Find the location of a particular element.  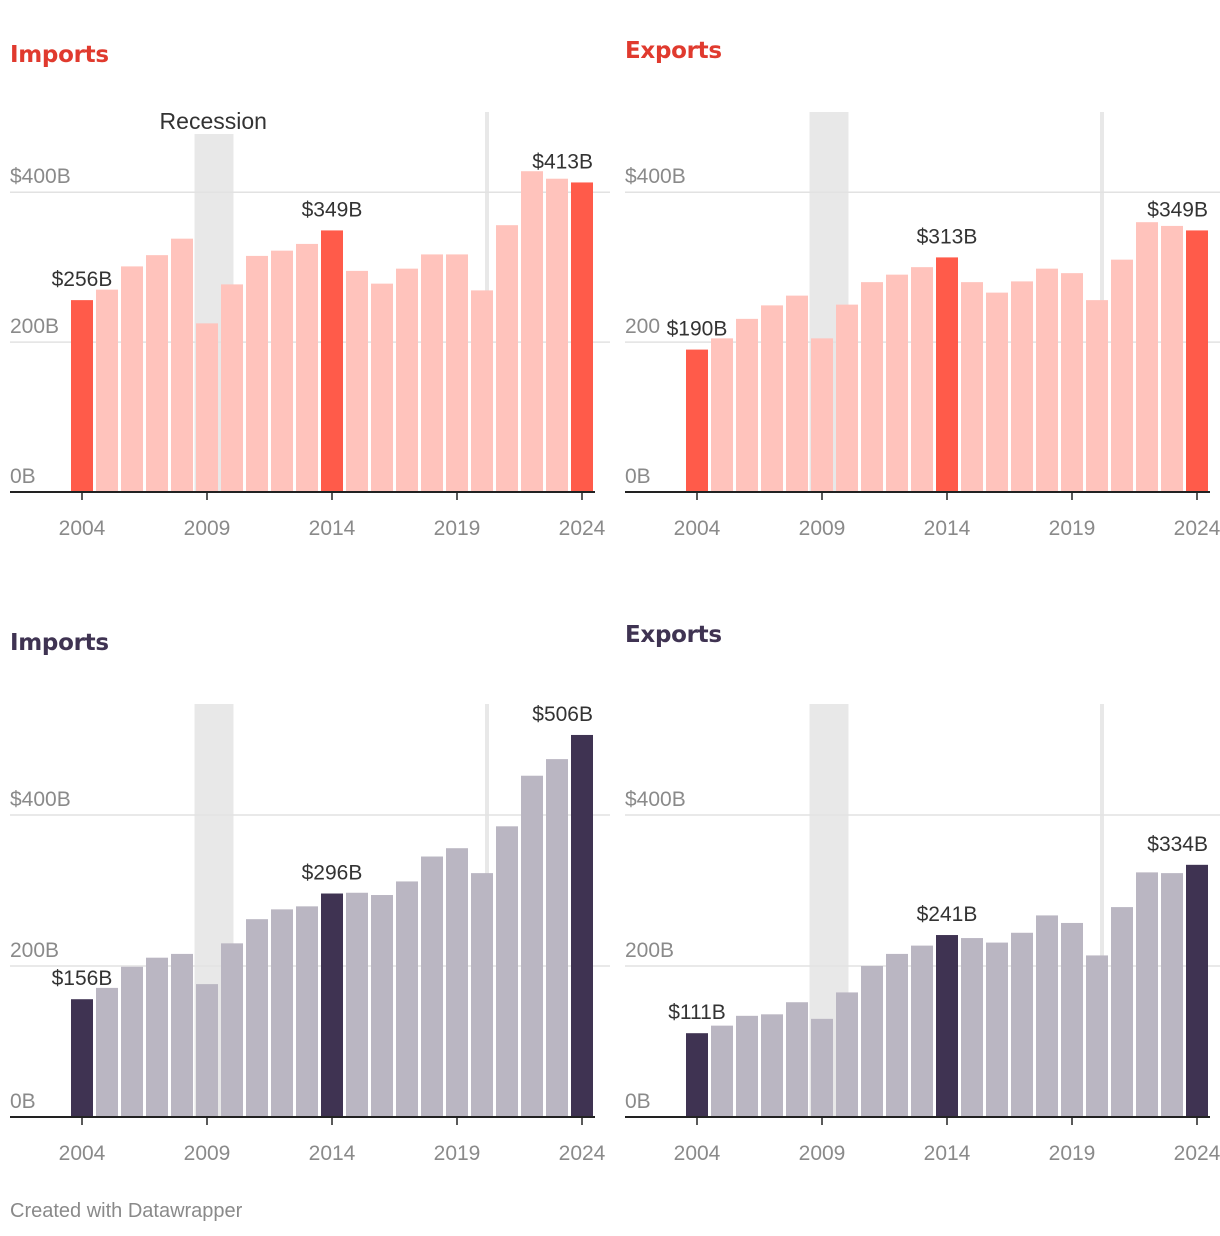

y-tick-label: 200 is located at coordinates (642, 326).